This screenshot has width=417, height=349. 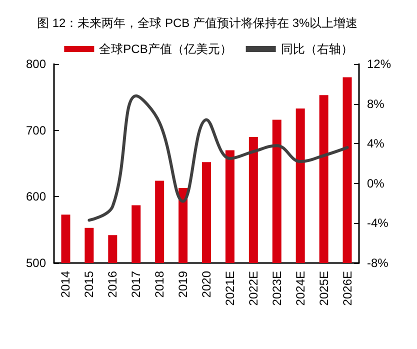 I want to click on x-tick-label: 2021E, so click(x=229, y=288).